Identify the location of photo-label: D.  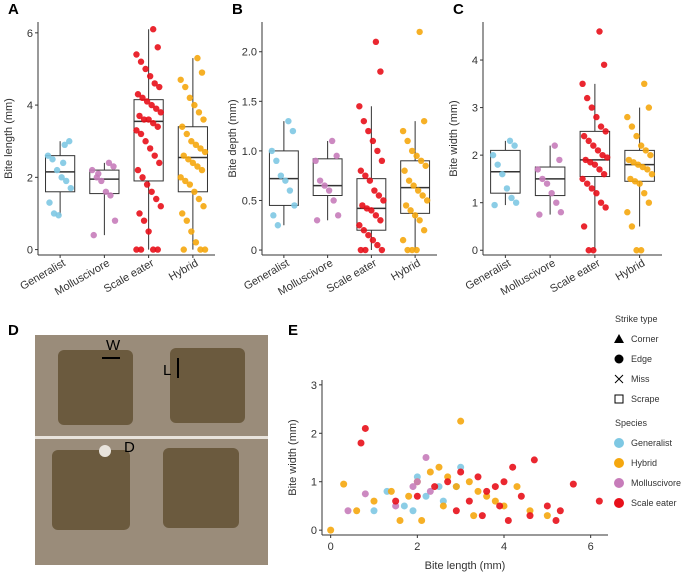
(129, 447).